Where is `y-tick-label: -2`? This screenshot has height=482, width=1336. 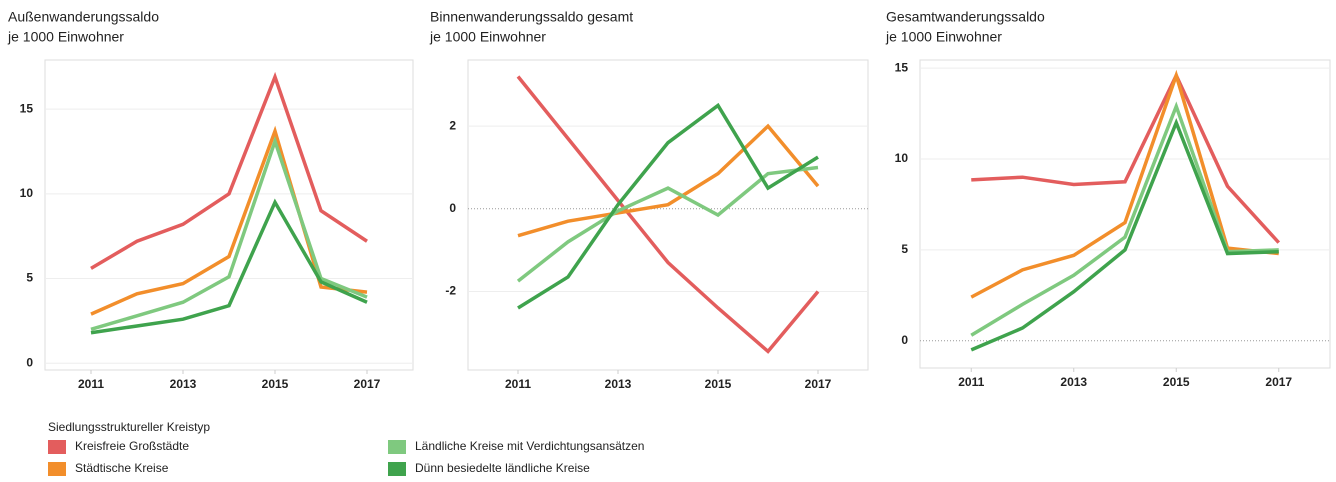 y-tick-label: -2 is located at coordinates (450, 291).